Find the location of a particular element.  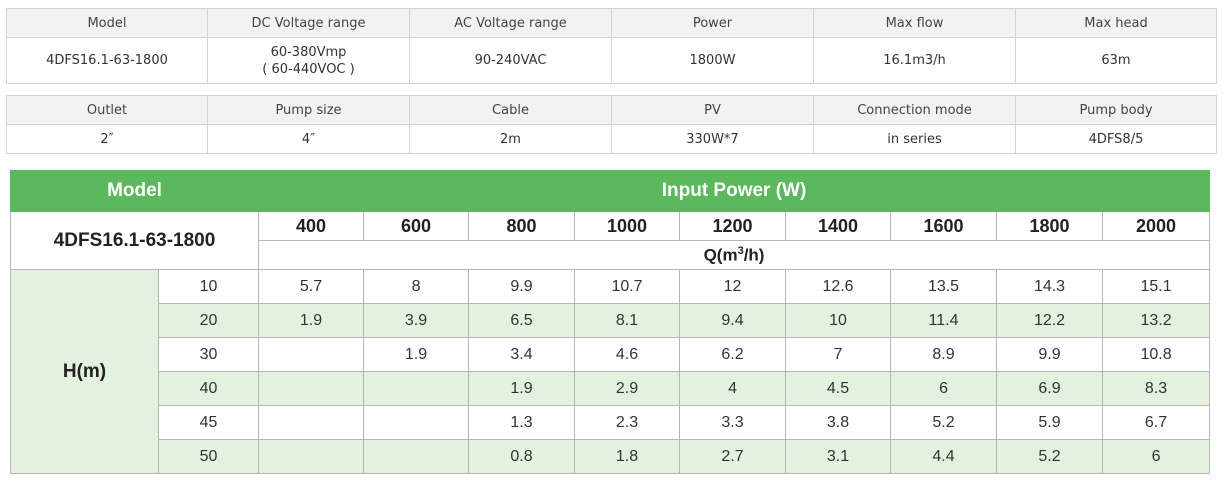

flow-unit-label: Q(m3/h) is located at coordinates (734, 255).